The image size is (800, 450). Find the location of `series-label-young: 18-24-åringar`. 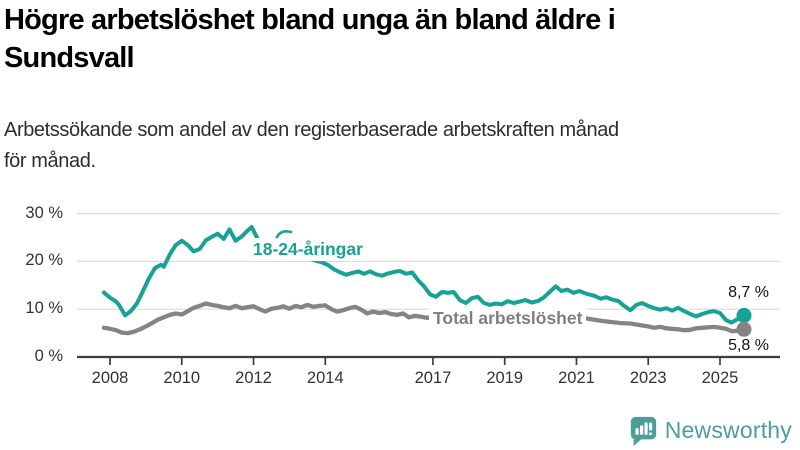

series-label-young: 18-24-åringar is located at coordinates (308, 249).